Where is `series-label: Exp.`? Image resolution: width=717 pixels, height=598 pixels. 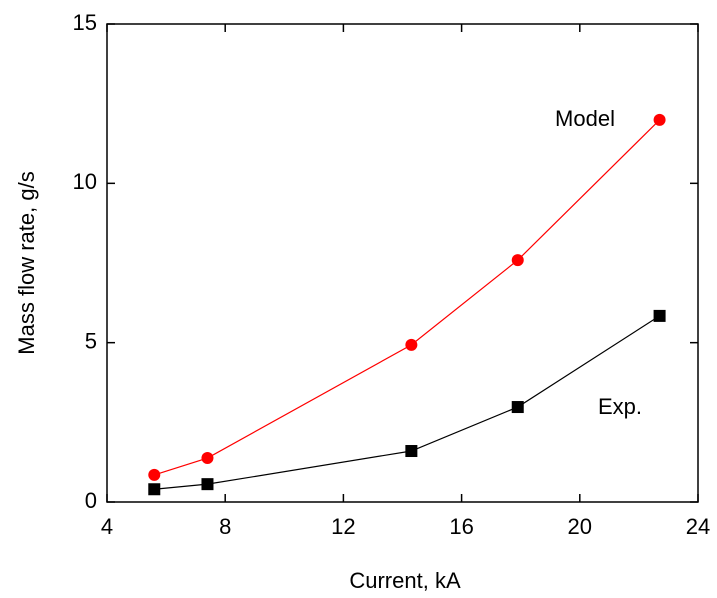
series-label: Exp. is located at coordinates (620, 406).